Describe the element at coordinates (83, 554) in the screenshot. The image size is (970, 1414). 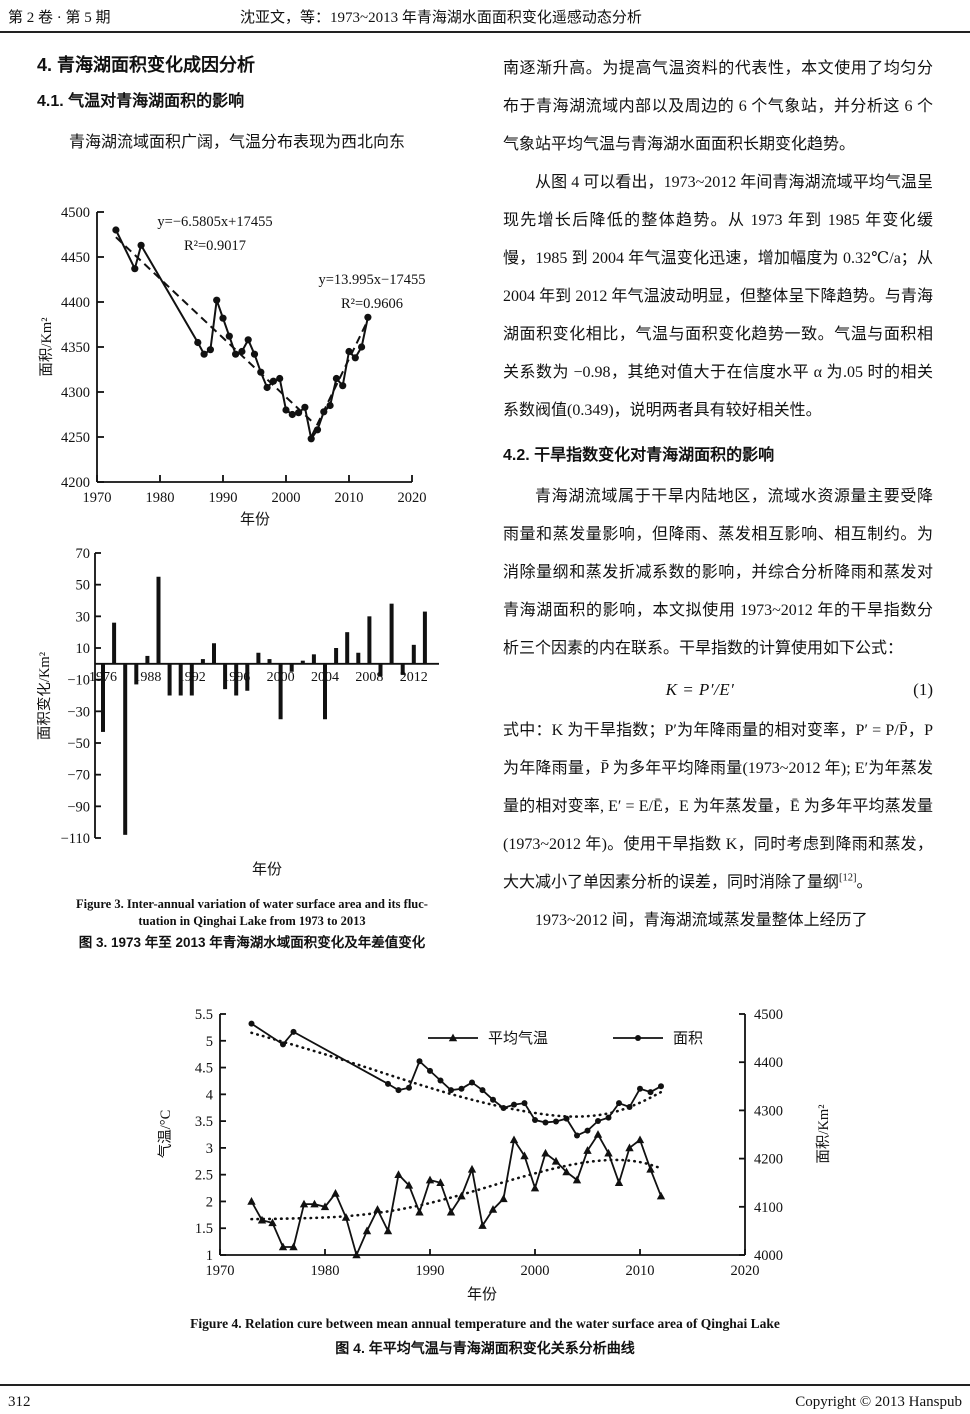
I see `svg-text: 70` at that location.